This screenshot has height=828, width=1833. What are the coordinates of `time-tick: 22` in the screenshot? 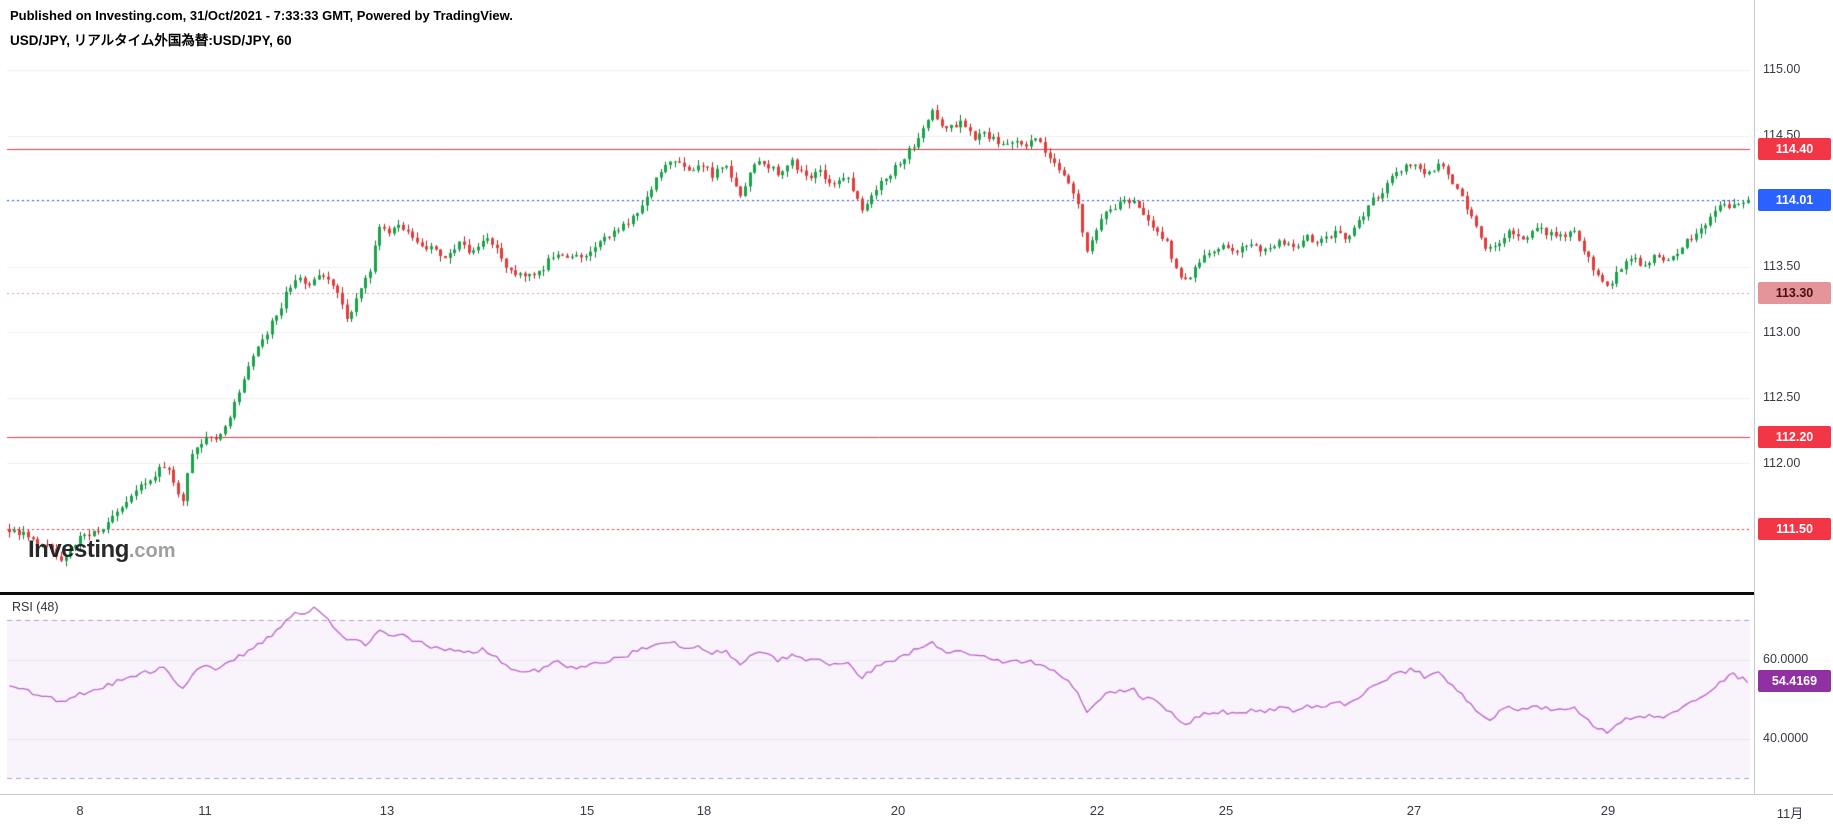 It's located at (1097, 810).